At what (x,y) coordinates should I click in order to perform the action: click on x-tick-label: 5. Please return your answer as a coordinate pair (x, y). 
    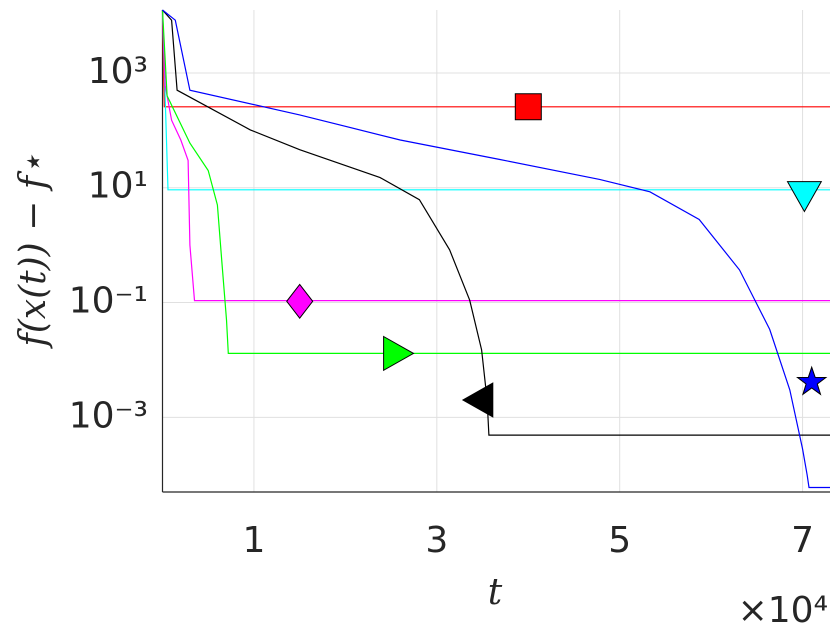
    Looking at the image, I should click on (619, 540).